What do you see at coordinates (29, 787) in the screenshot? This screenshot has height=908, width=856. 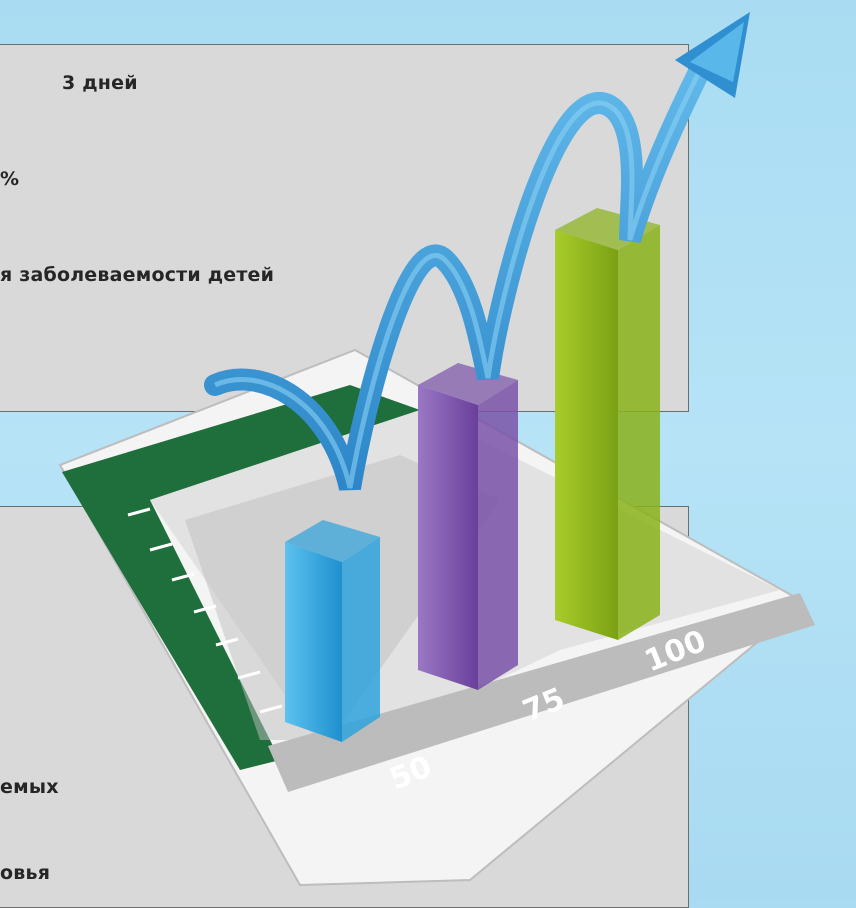 I see `text-line-emyh: емых` at bounding box center [29, 787].